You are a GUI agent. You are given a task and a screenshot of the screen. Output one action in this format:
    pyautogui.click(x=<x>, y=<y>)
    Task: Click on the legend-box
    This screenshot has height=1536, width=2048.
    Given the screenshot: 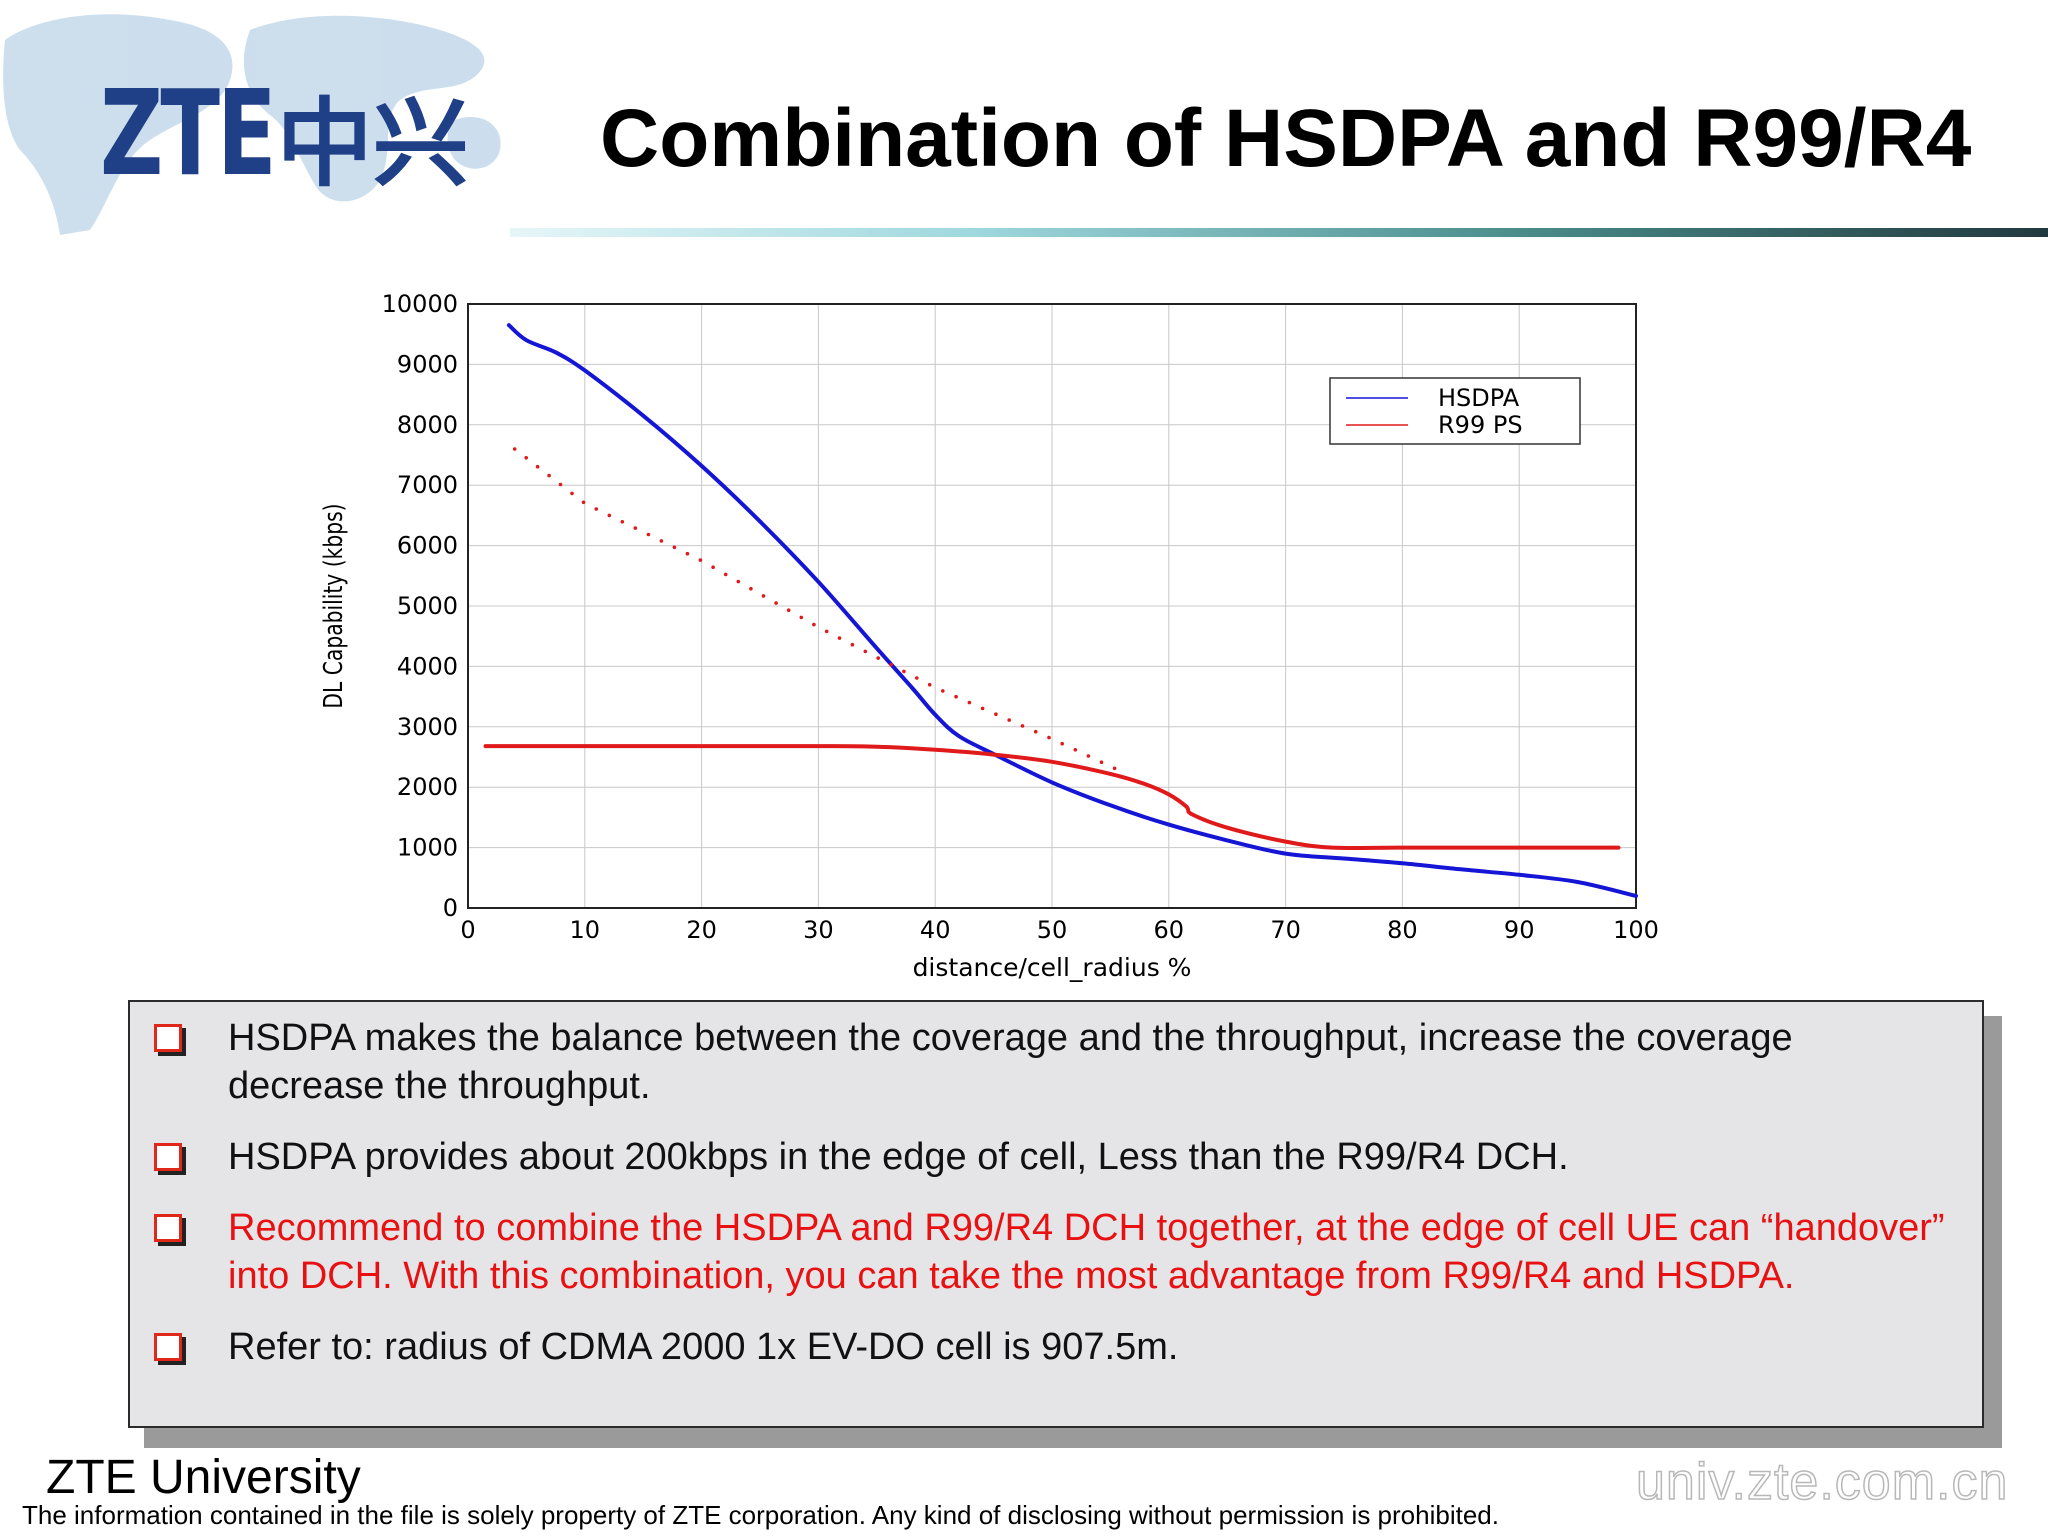 What is the action you would take?
    pyautogui.click(x=1455, y=411)
    